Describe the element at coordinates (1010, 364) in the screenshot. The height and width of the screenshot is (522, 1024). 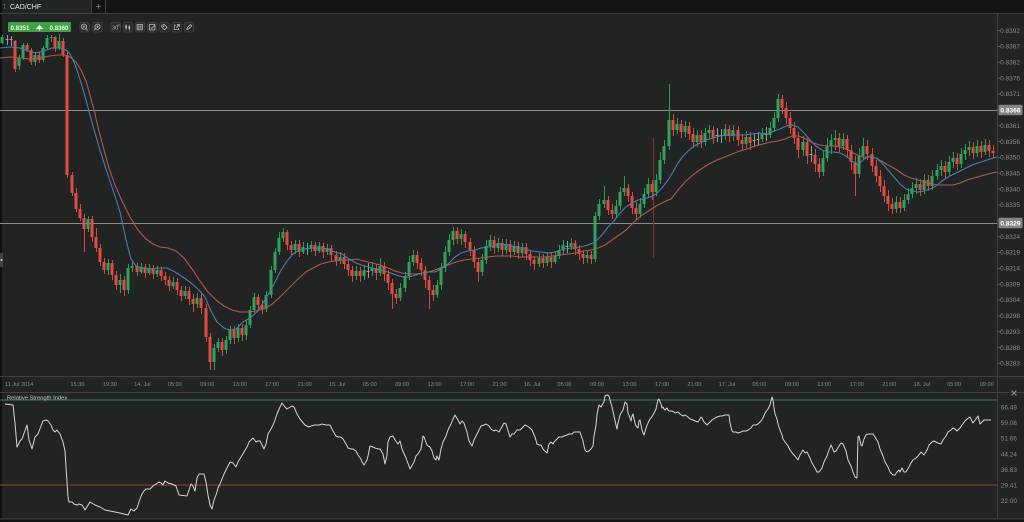
I see `svg-text: 0.8283` at that location.